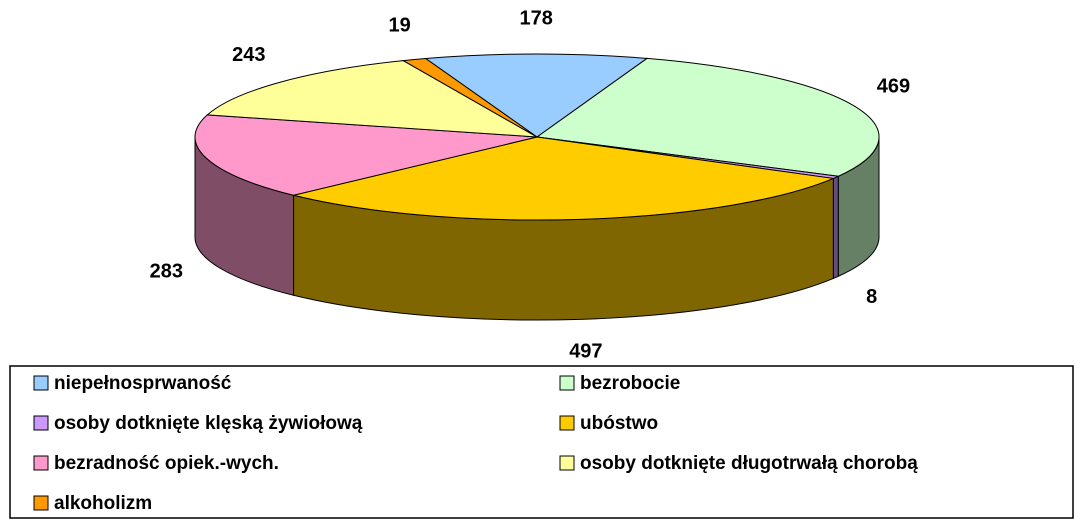 This screenshot has width=1075, height=520. I want to click on slice-side, so click(835, 227).